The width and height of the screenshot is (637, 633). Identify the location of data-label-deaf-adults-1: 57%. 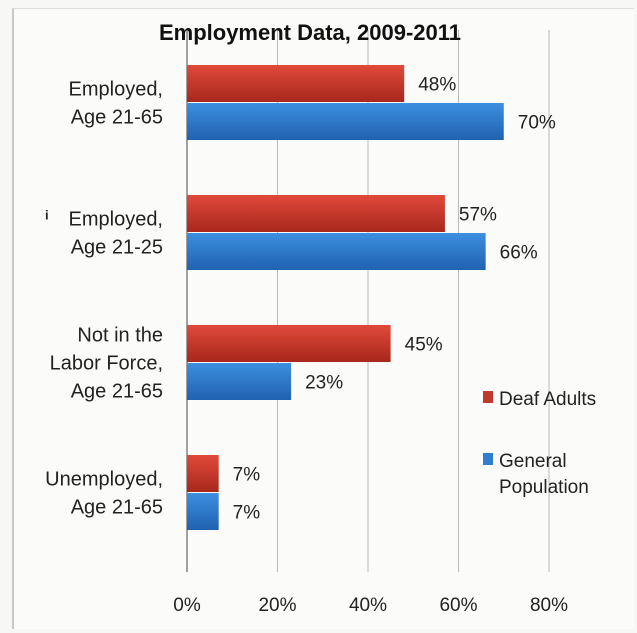
(478, 215).